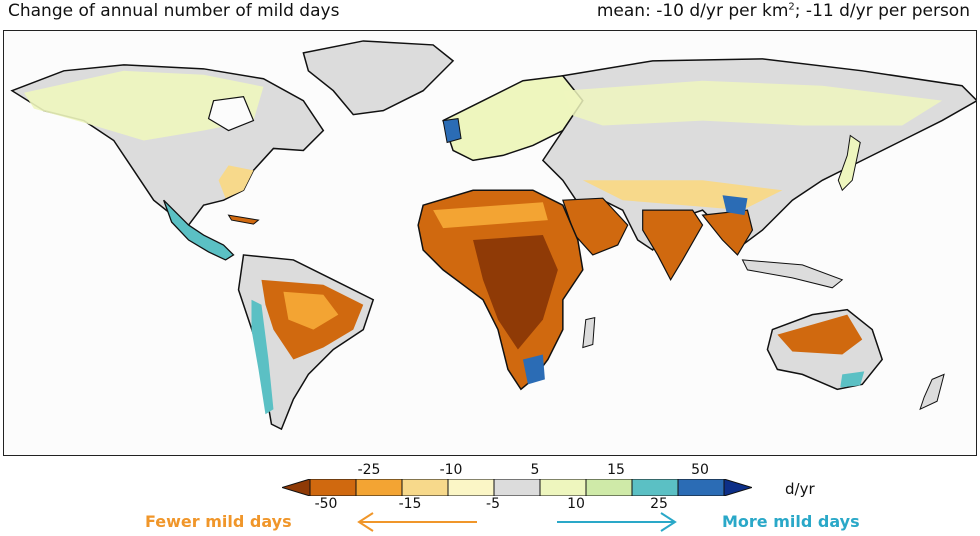  What do you see at coordinates (882, 11) in the screenshot?
I see `mean-suffix: ; -11 d/yr per person` at bounding box center [882, 11].